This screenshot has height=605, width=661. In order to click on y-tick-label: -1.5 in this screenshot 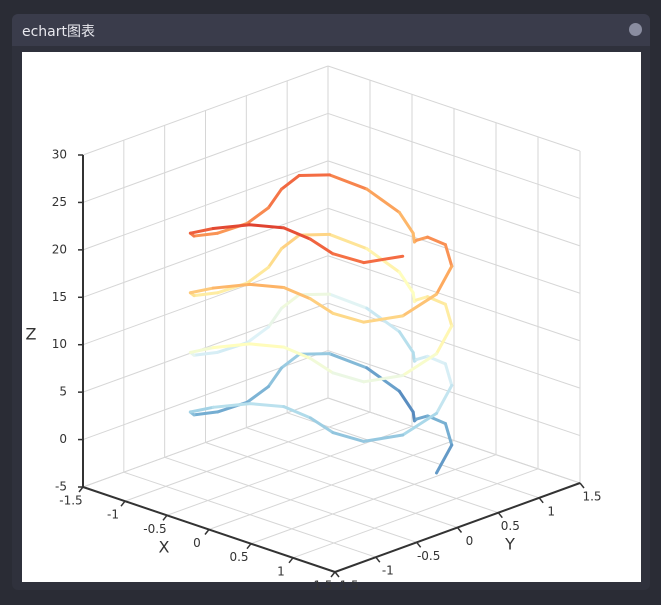, I will do `click(346, 586)`.